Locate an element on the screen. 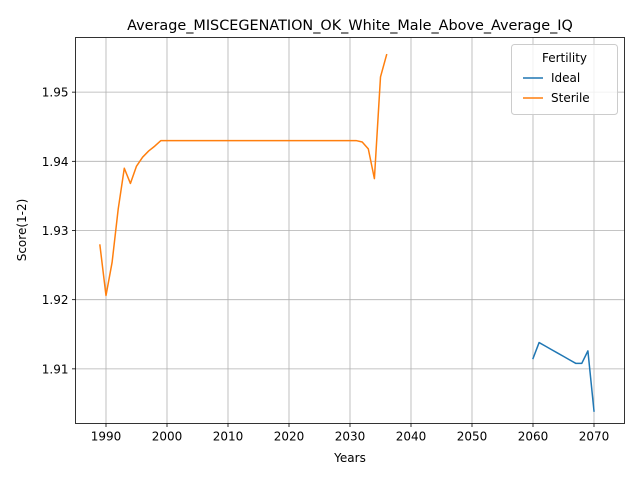 The width and height of the screenshot is (640, 480). x-tick-label: 2070 is located at coordinates (594, 437).